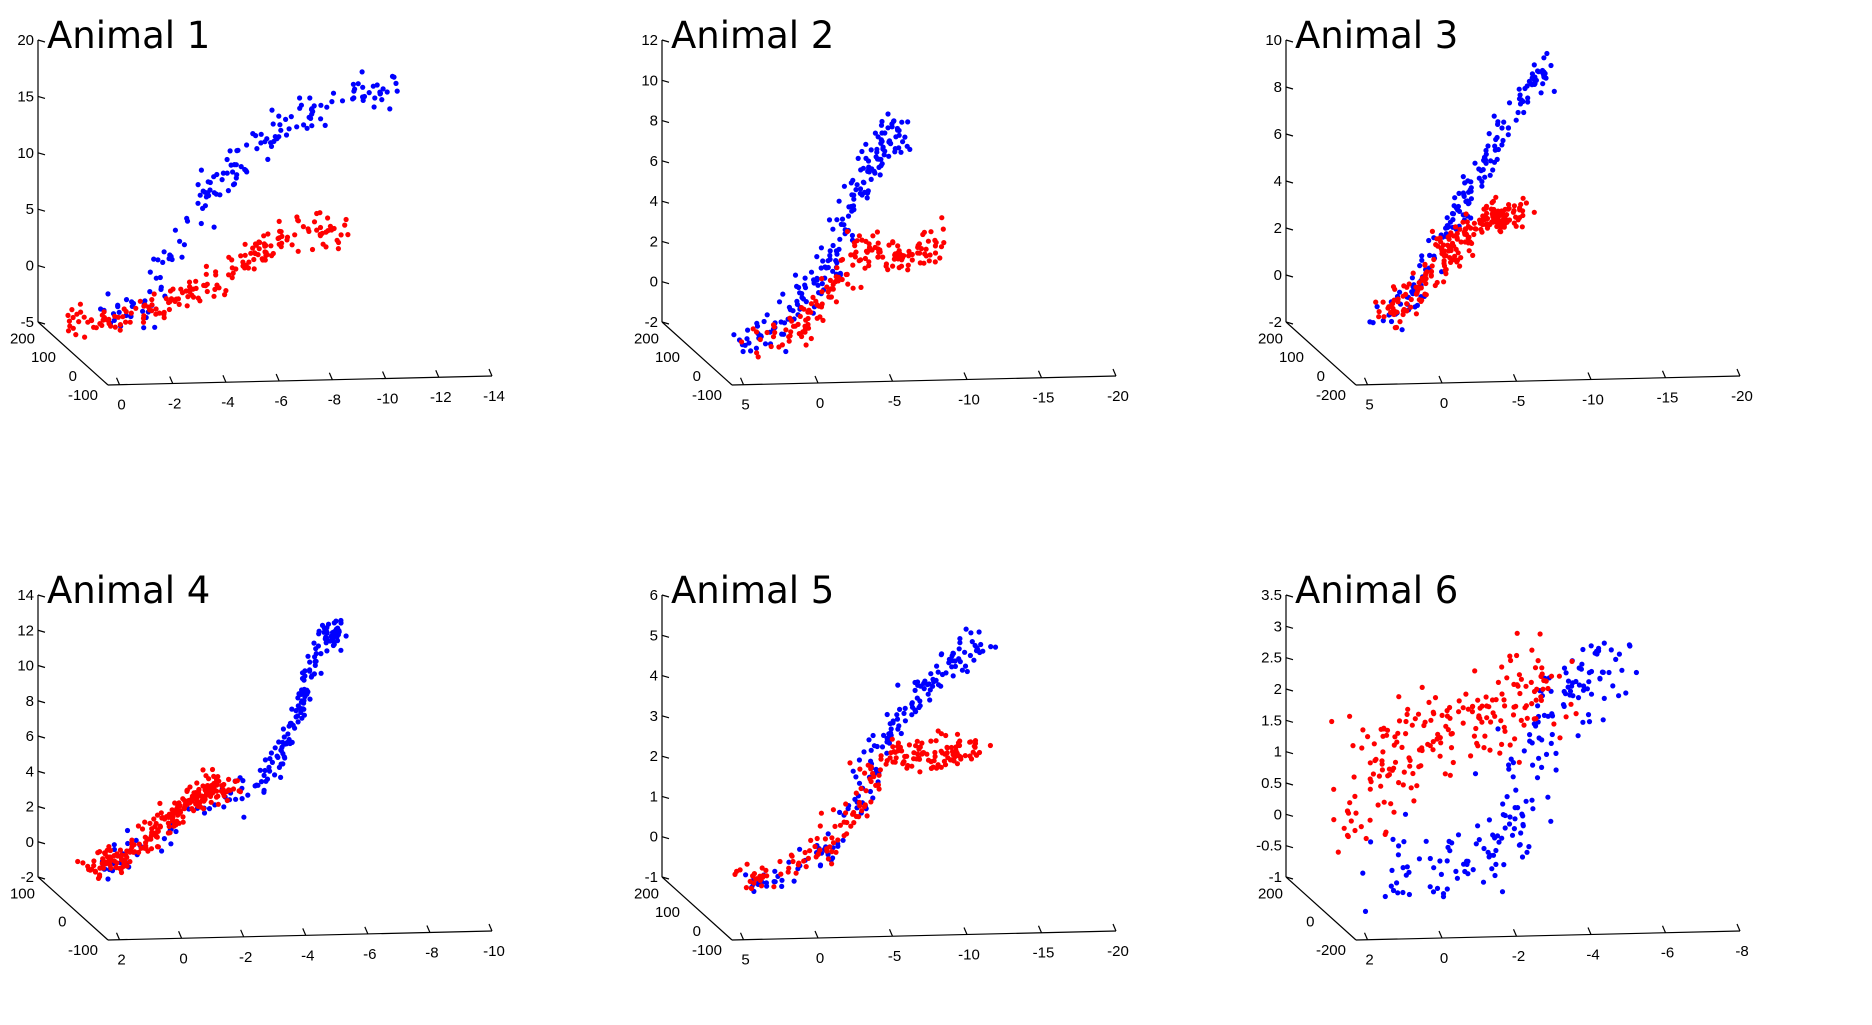 This screenshot has width=1872, height=1025. I want to click on x-tick-label: -6, so click(280, 401).